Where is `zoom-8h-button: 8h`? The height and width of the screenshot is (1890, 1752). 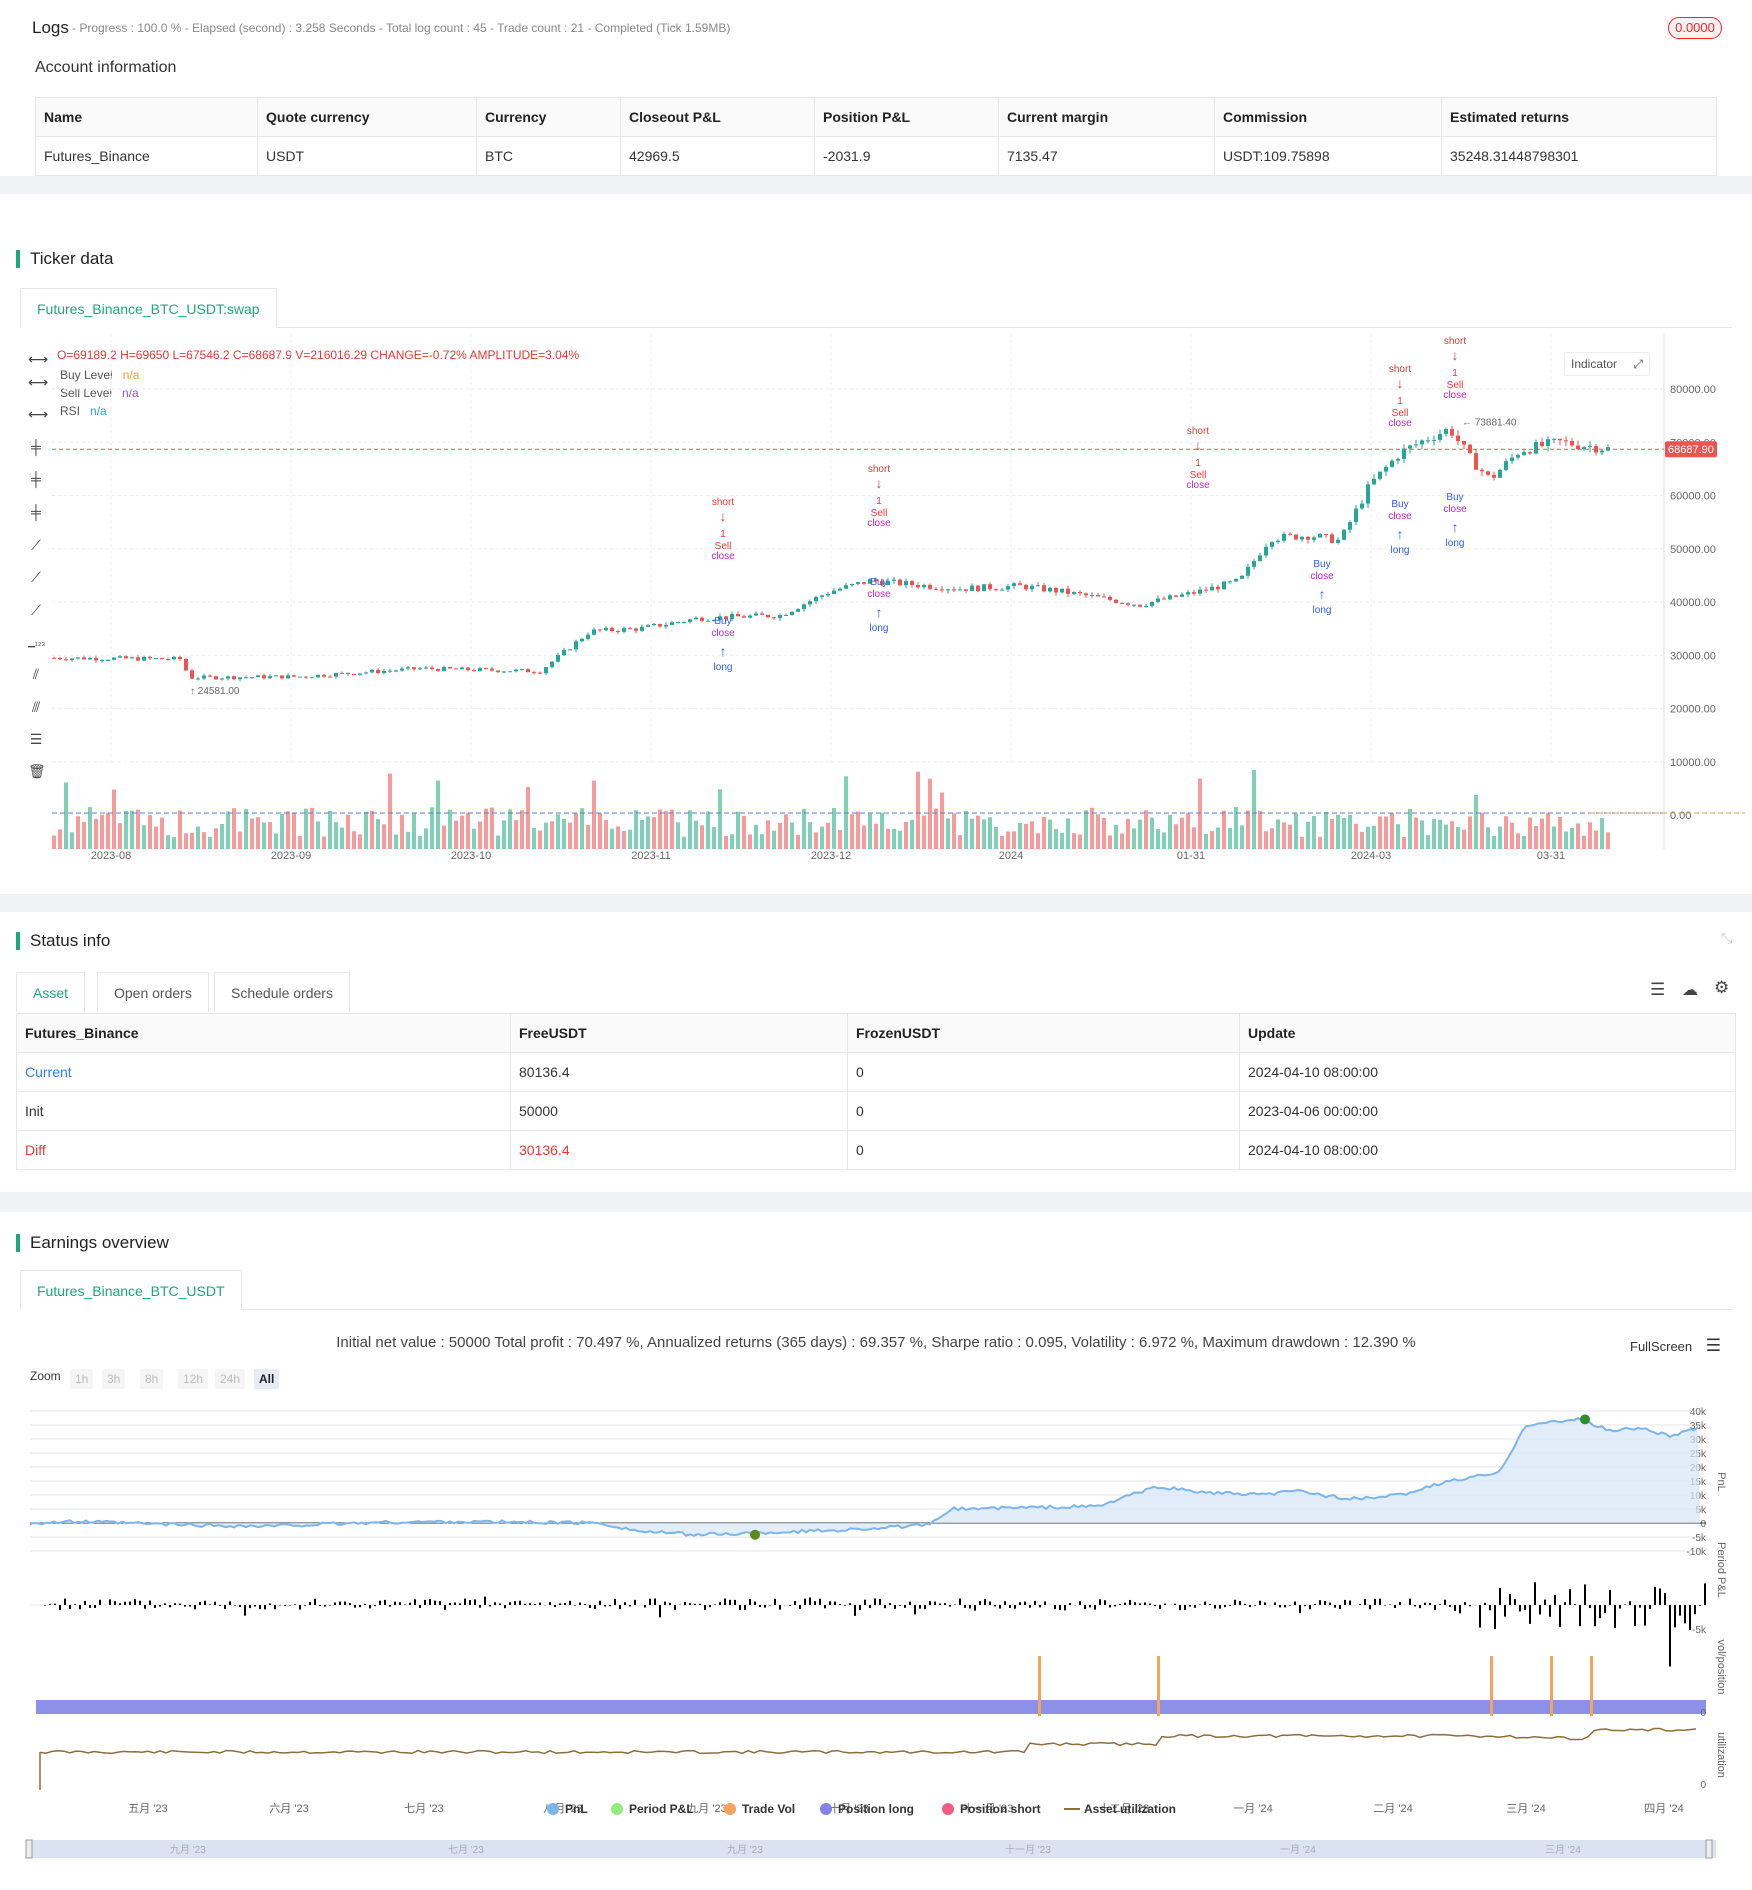 zoom-8h-button: 8h is located at coordinates (152, 1379).